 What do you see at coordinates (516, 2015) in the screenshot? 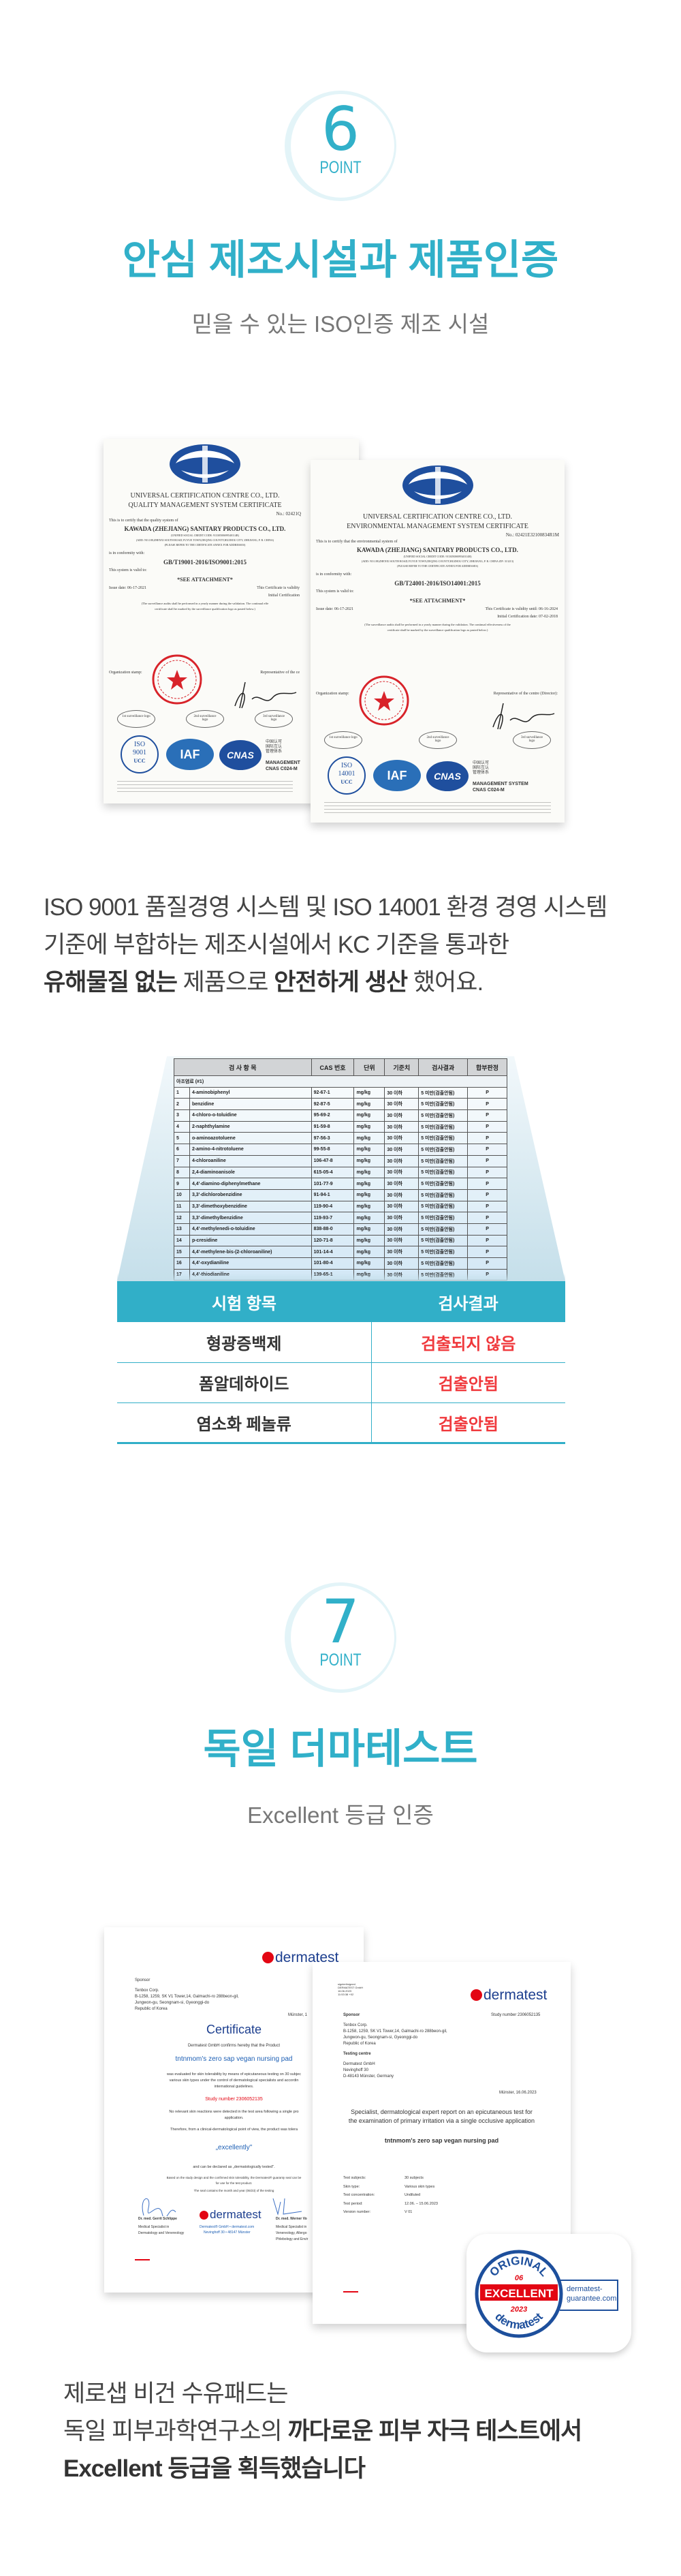
I see `study-number: Study number 2306052135` at bounding box center [516, 2015].